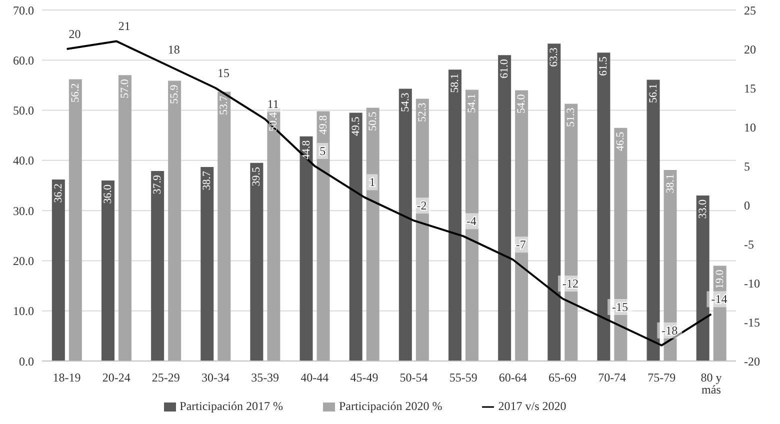 The width and height of the screenshot is (780, 424). I want to click on y2-tick-label: -15, so click(752, 322).